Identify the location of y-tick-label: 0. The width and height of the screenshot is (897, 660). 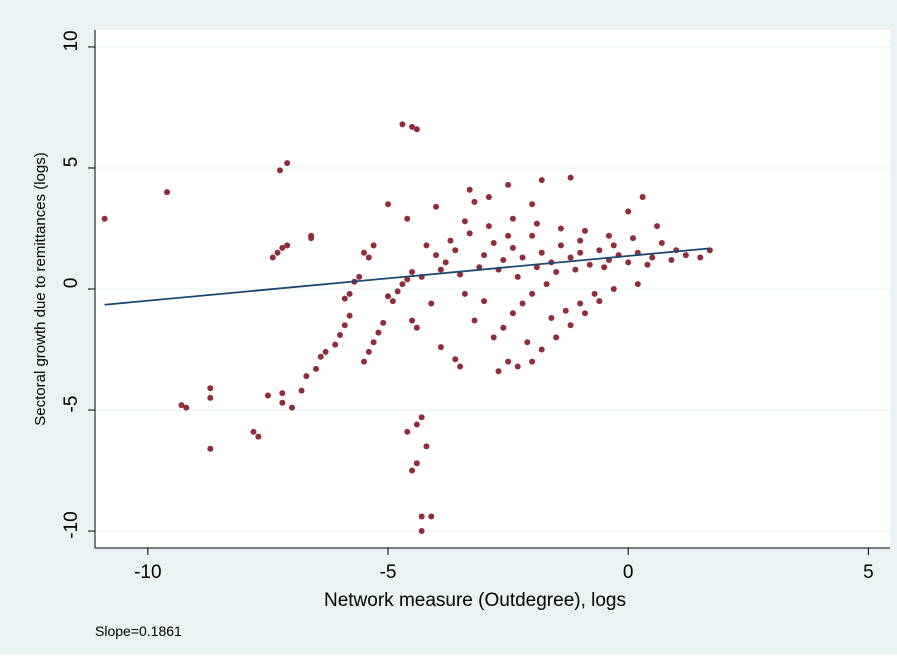
(71, 283).